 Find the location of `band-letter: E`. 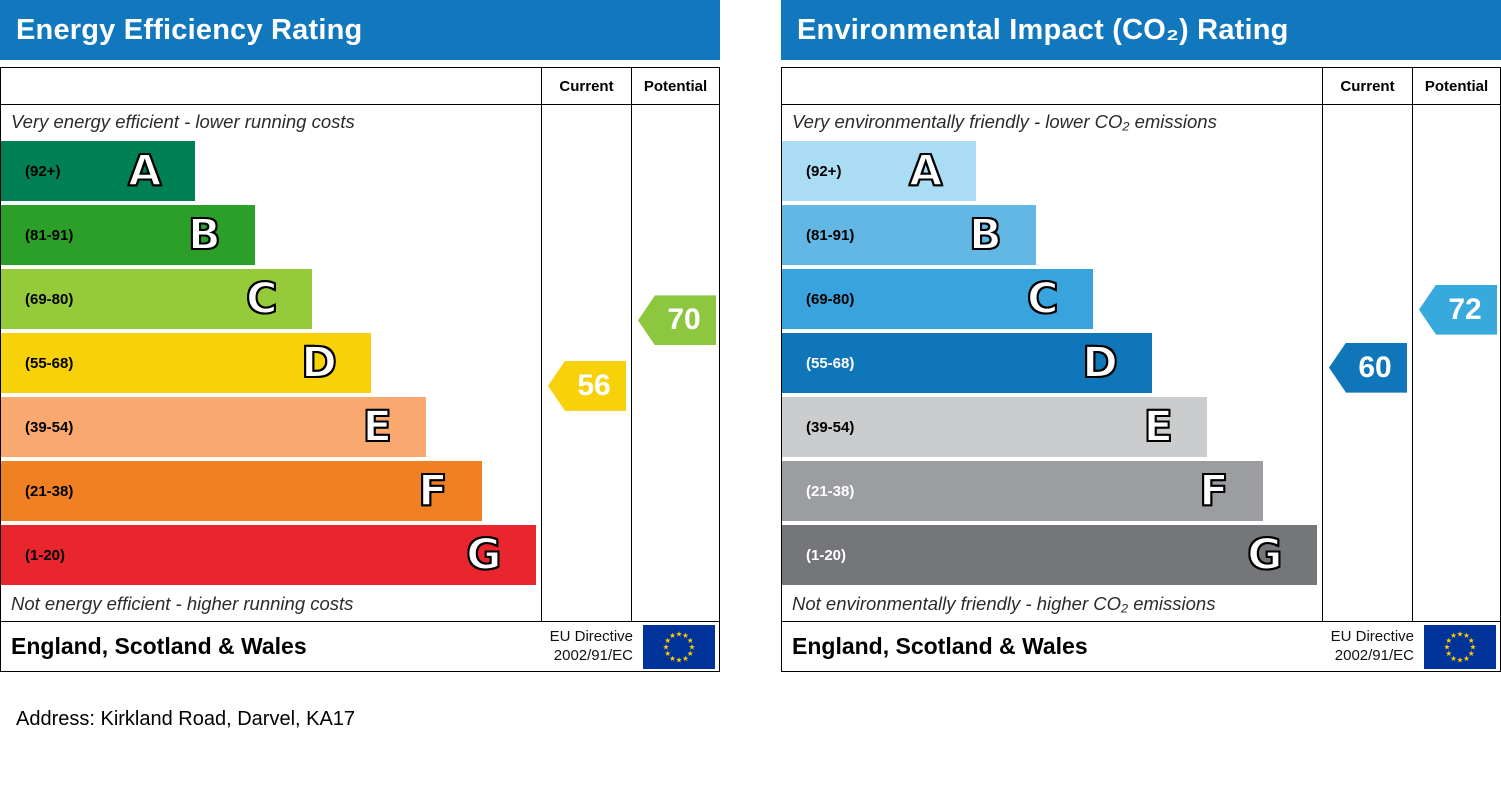

band-letter: E is located at coordinates (1158, 426).